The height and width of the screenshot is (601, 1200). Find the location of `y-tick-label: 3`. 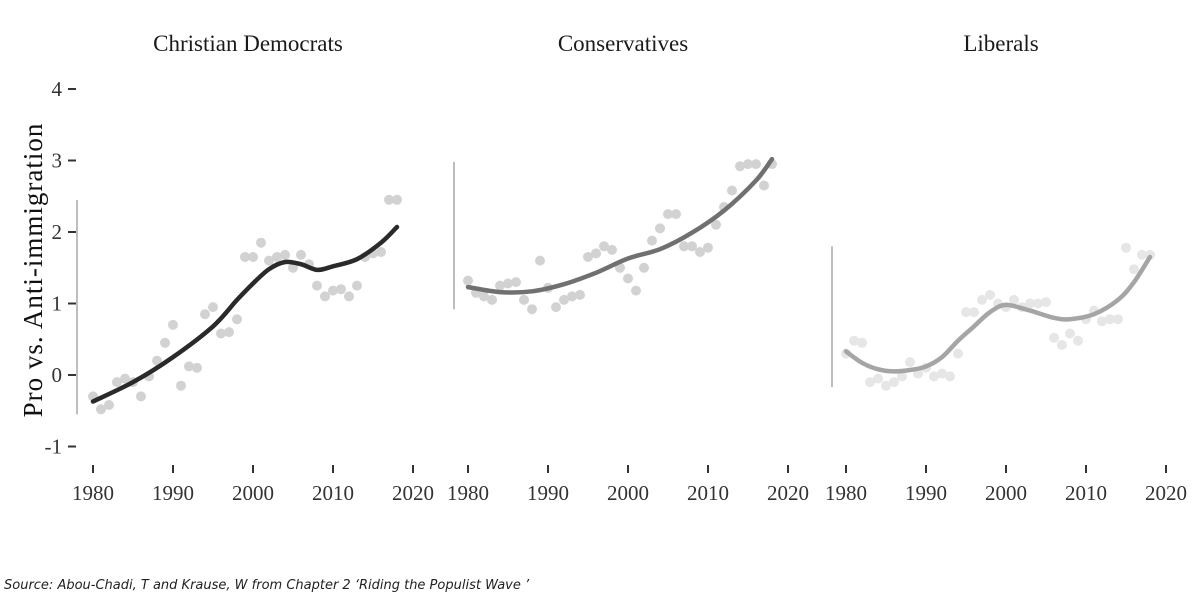

y-tick-label: 3 is located at coordinates (57, 161).